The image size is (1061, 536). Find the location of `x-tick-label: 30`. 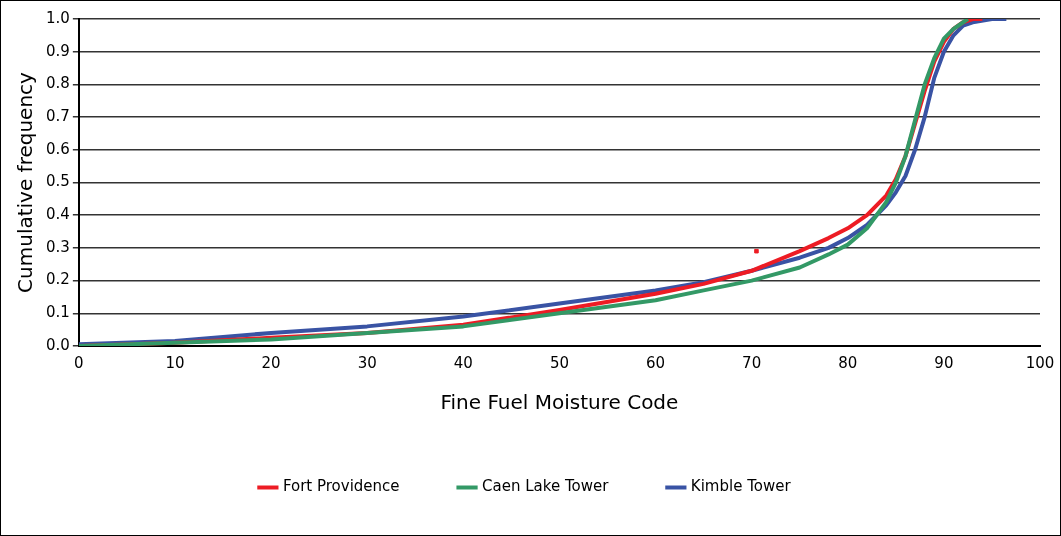

x-tick-label: 30 is located at coordinates (367, 362).